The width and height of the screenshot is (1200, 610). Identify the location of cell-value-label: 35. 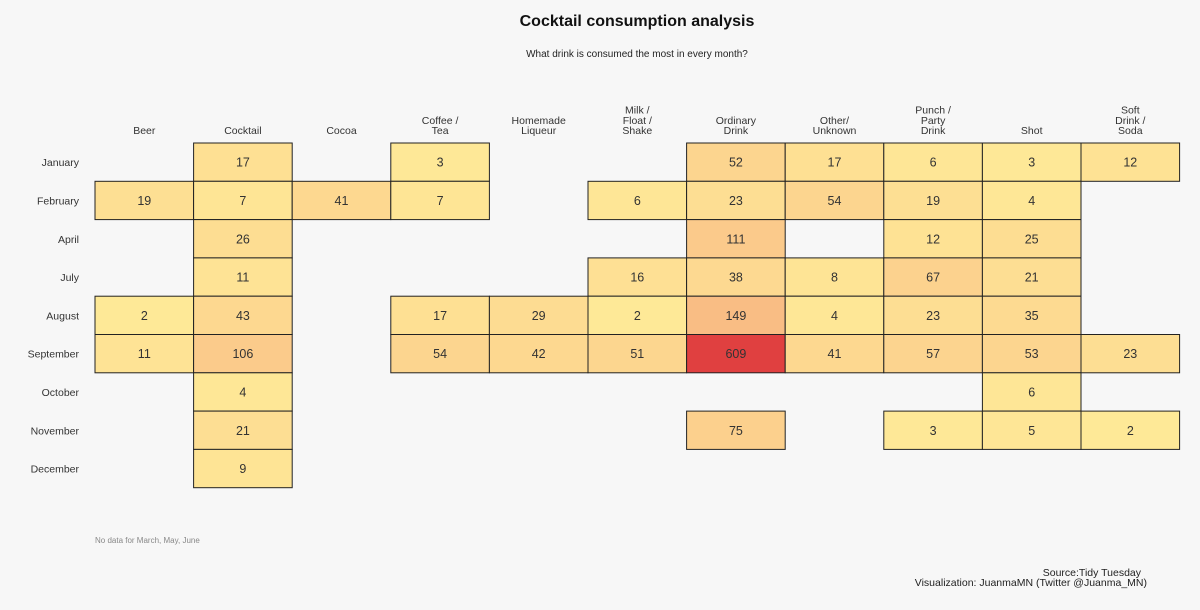
(1032, 316).